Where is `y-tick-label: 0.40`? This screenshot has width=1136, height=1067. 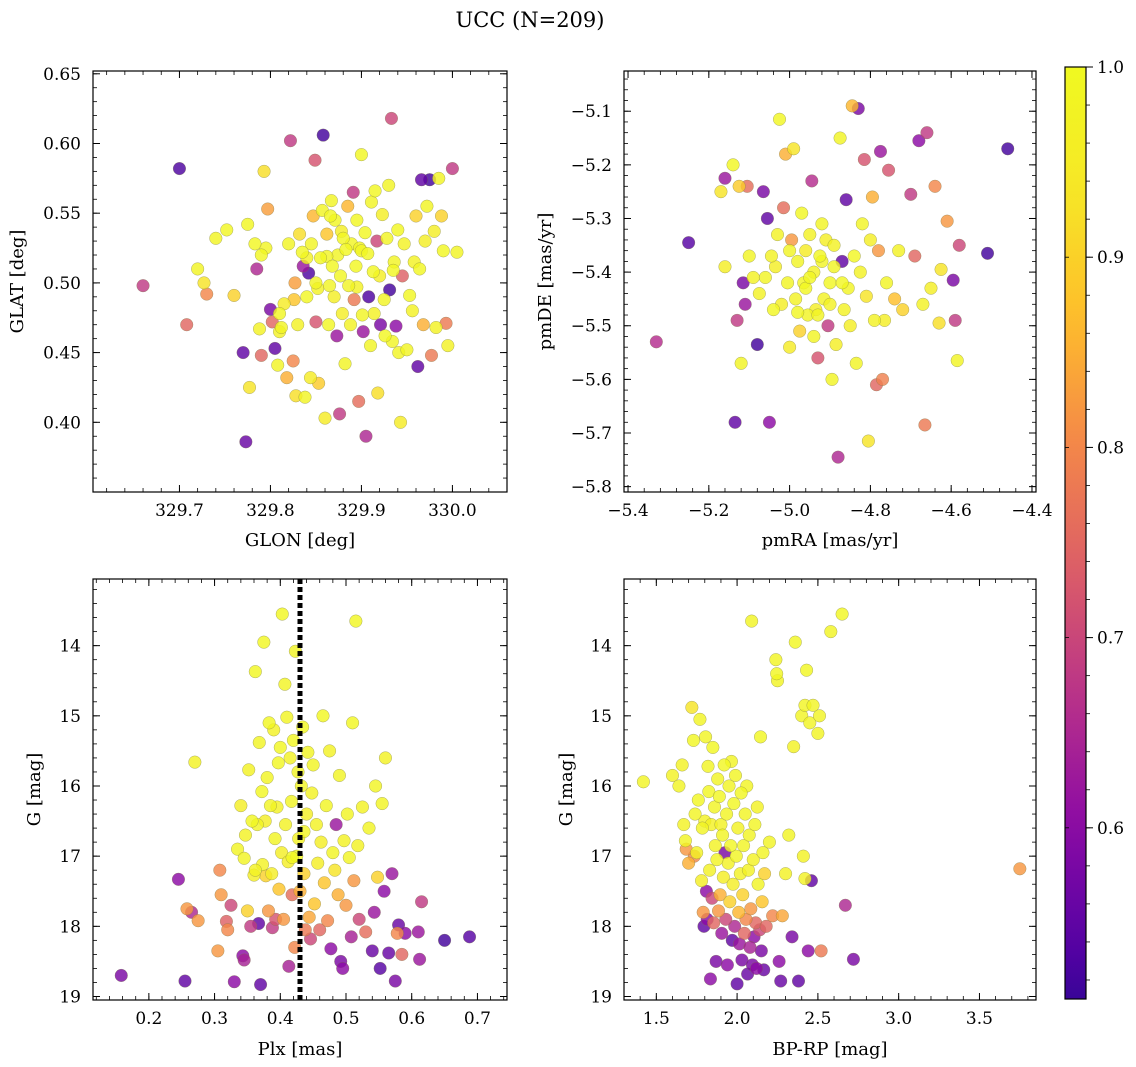
y-tick-label: 0.40 is located at coordinates (62, 423).